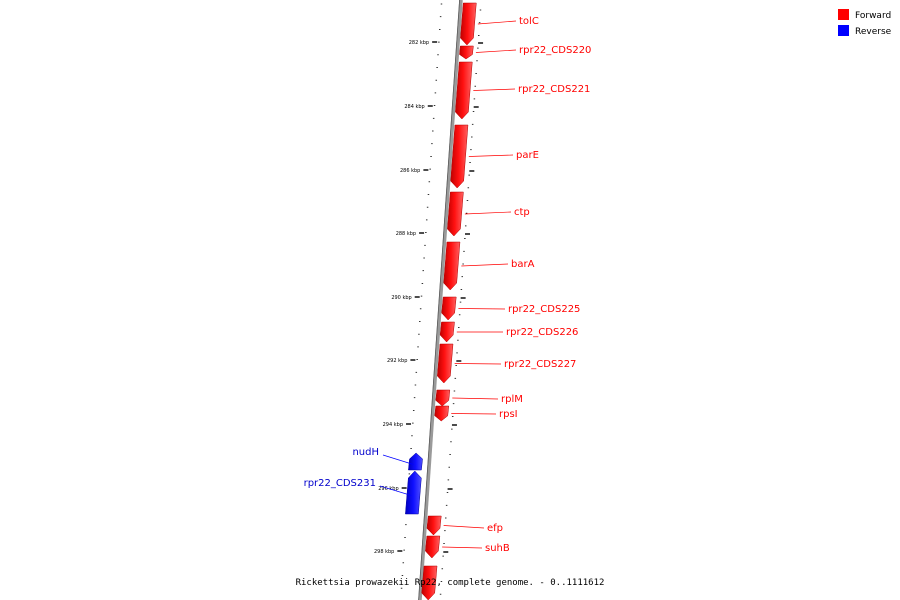  What do you see at coordinates (843, 30) in the screenshot?
I see `legend-reverse-swatch` at bounding box center [843, 30].